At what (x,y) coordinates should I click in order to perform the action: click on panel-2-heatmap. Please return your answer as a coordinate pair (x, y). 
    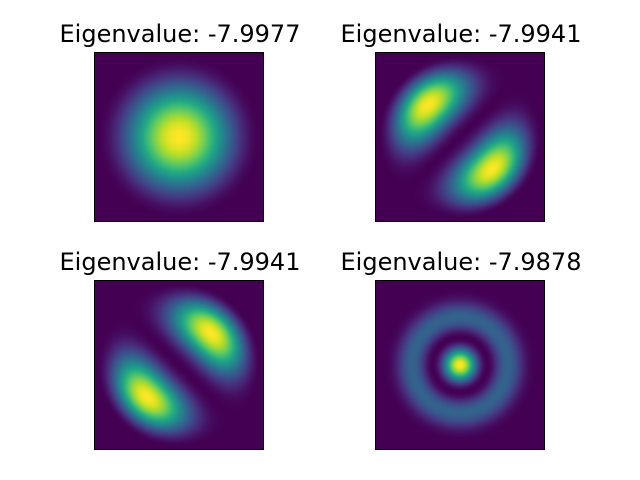
    Looking at the image, I should click on (460, 137).